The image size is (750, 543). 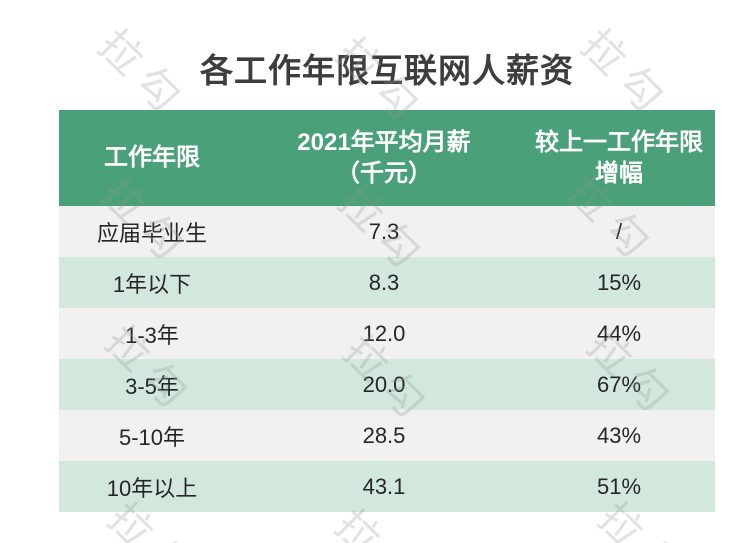 What do you see at coordinates (387, 70) in the screenshot?
I see `page-title: 各工作年限互联网人薪资` at bounding box center [387, 70].